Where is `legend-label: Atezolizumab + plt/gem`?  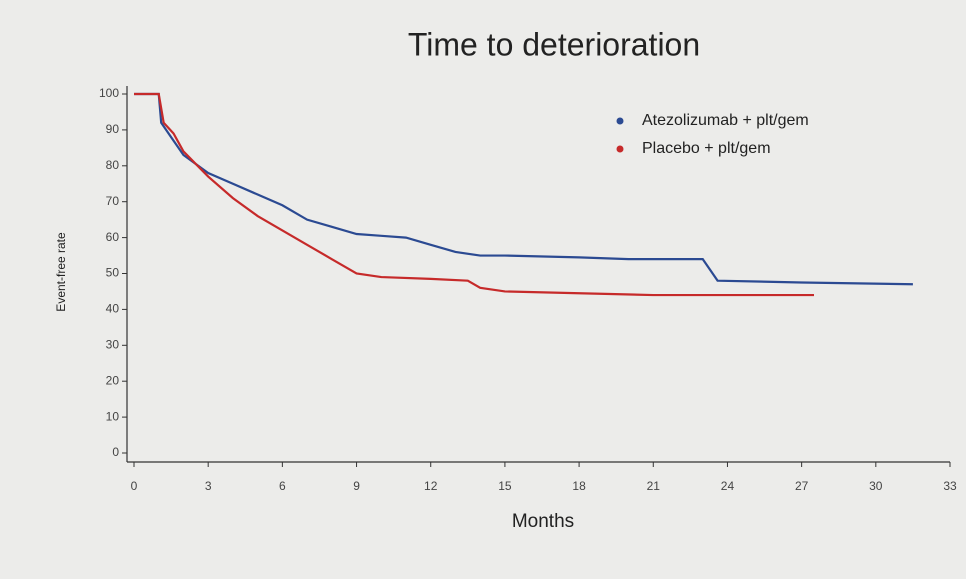
legend-label: Atezolizumab + plt/gem is located at coordinates (725, 120).